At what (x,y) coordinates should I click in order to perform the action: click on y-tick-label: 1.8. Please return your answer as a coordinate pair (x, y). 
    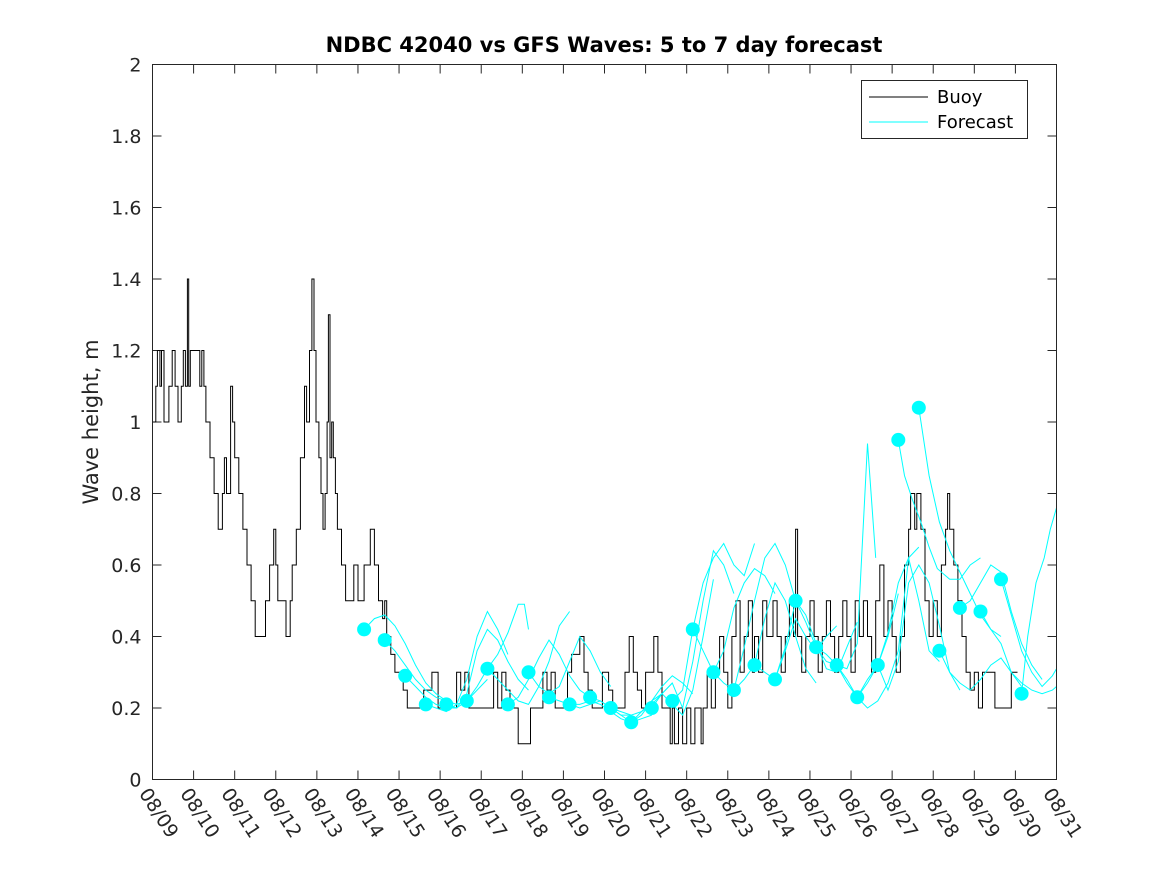
    Looking at the image, I should click on (126, 137).